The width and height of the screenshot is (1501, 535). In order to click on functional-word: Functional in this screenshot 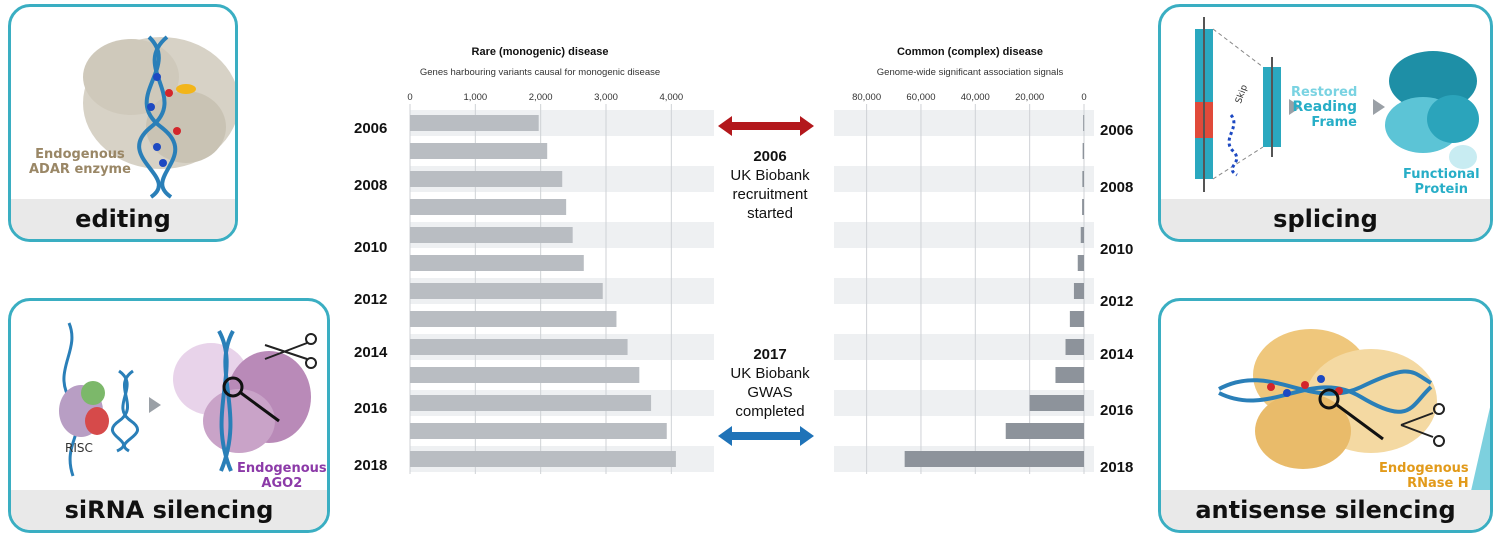, I will do `click(1441, 174)`.